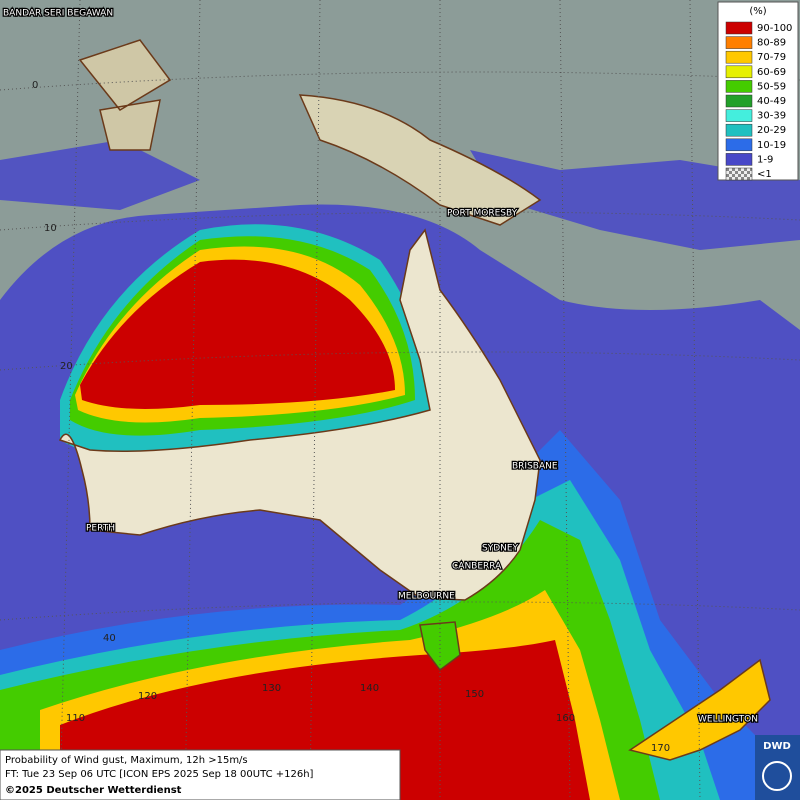 This screenshot has height=800, width=800. Describe the element at coordinates (109, 638) in the screenshot. I see `grid-label: 40` at that location.